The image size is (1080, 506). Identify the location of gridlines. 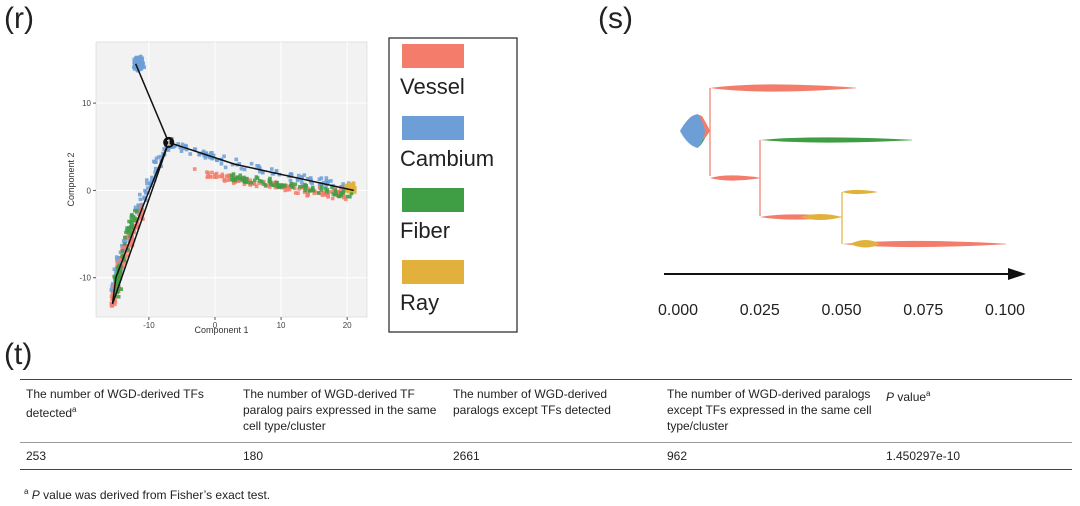
(231, 179).